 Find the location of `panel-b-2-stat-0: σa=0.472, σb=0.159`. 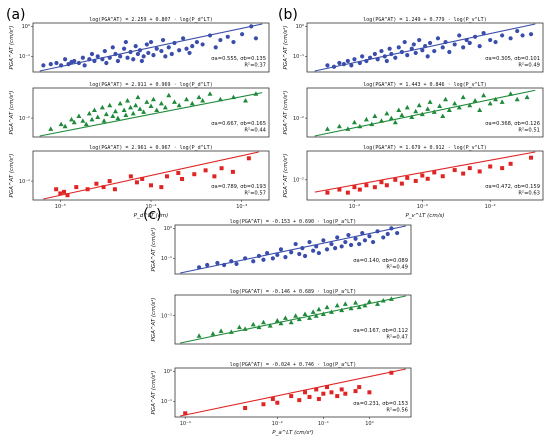

panel-b-2-stat-0: σa=0.472, σb=0.159 is located at coordinates (512, 187).